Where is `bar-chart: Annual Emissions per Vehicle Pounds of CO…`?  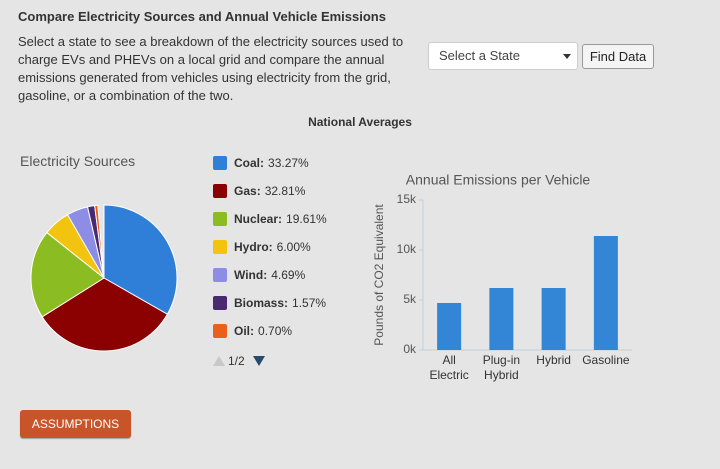 bar-chart: Annual Emissions per Vehicle Pounds of CO… is located at coordinates (502, 264).